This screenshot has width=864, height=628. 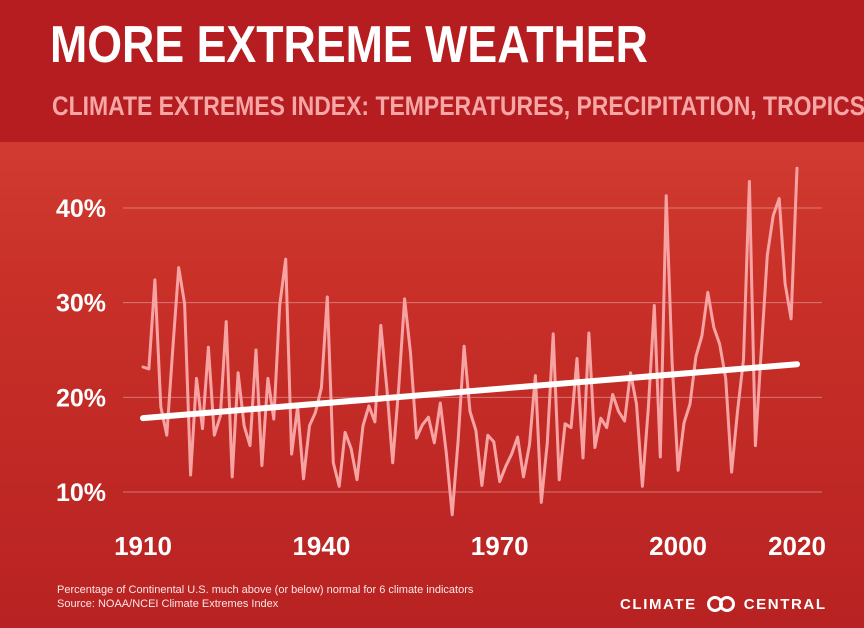 I want to click on brand-name-right: CENTRAL, so click(x=785, y=604).